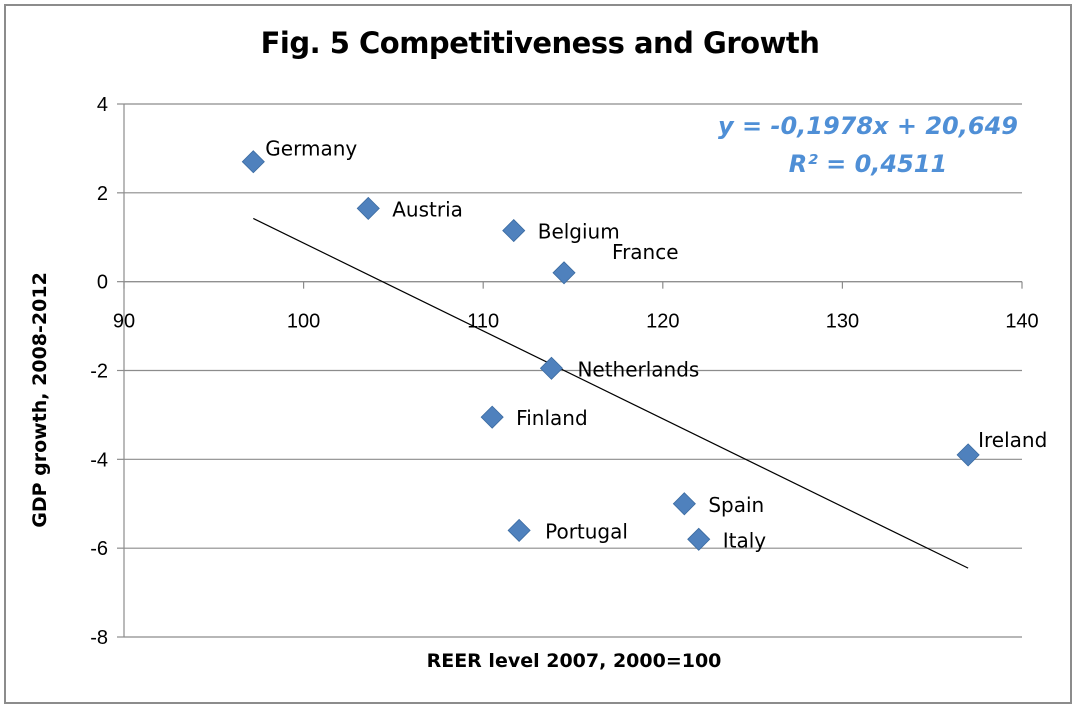 This screenshot has height=712, width=1080. What do you see at coordinates (514, 231) in the screenshot?
I see `data-point-belgium` at bounding box center [514, 231].